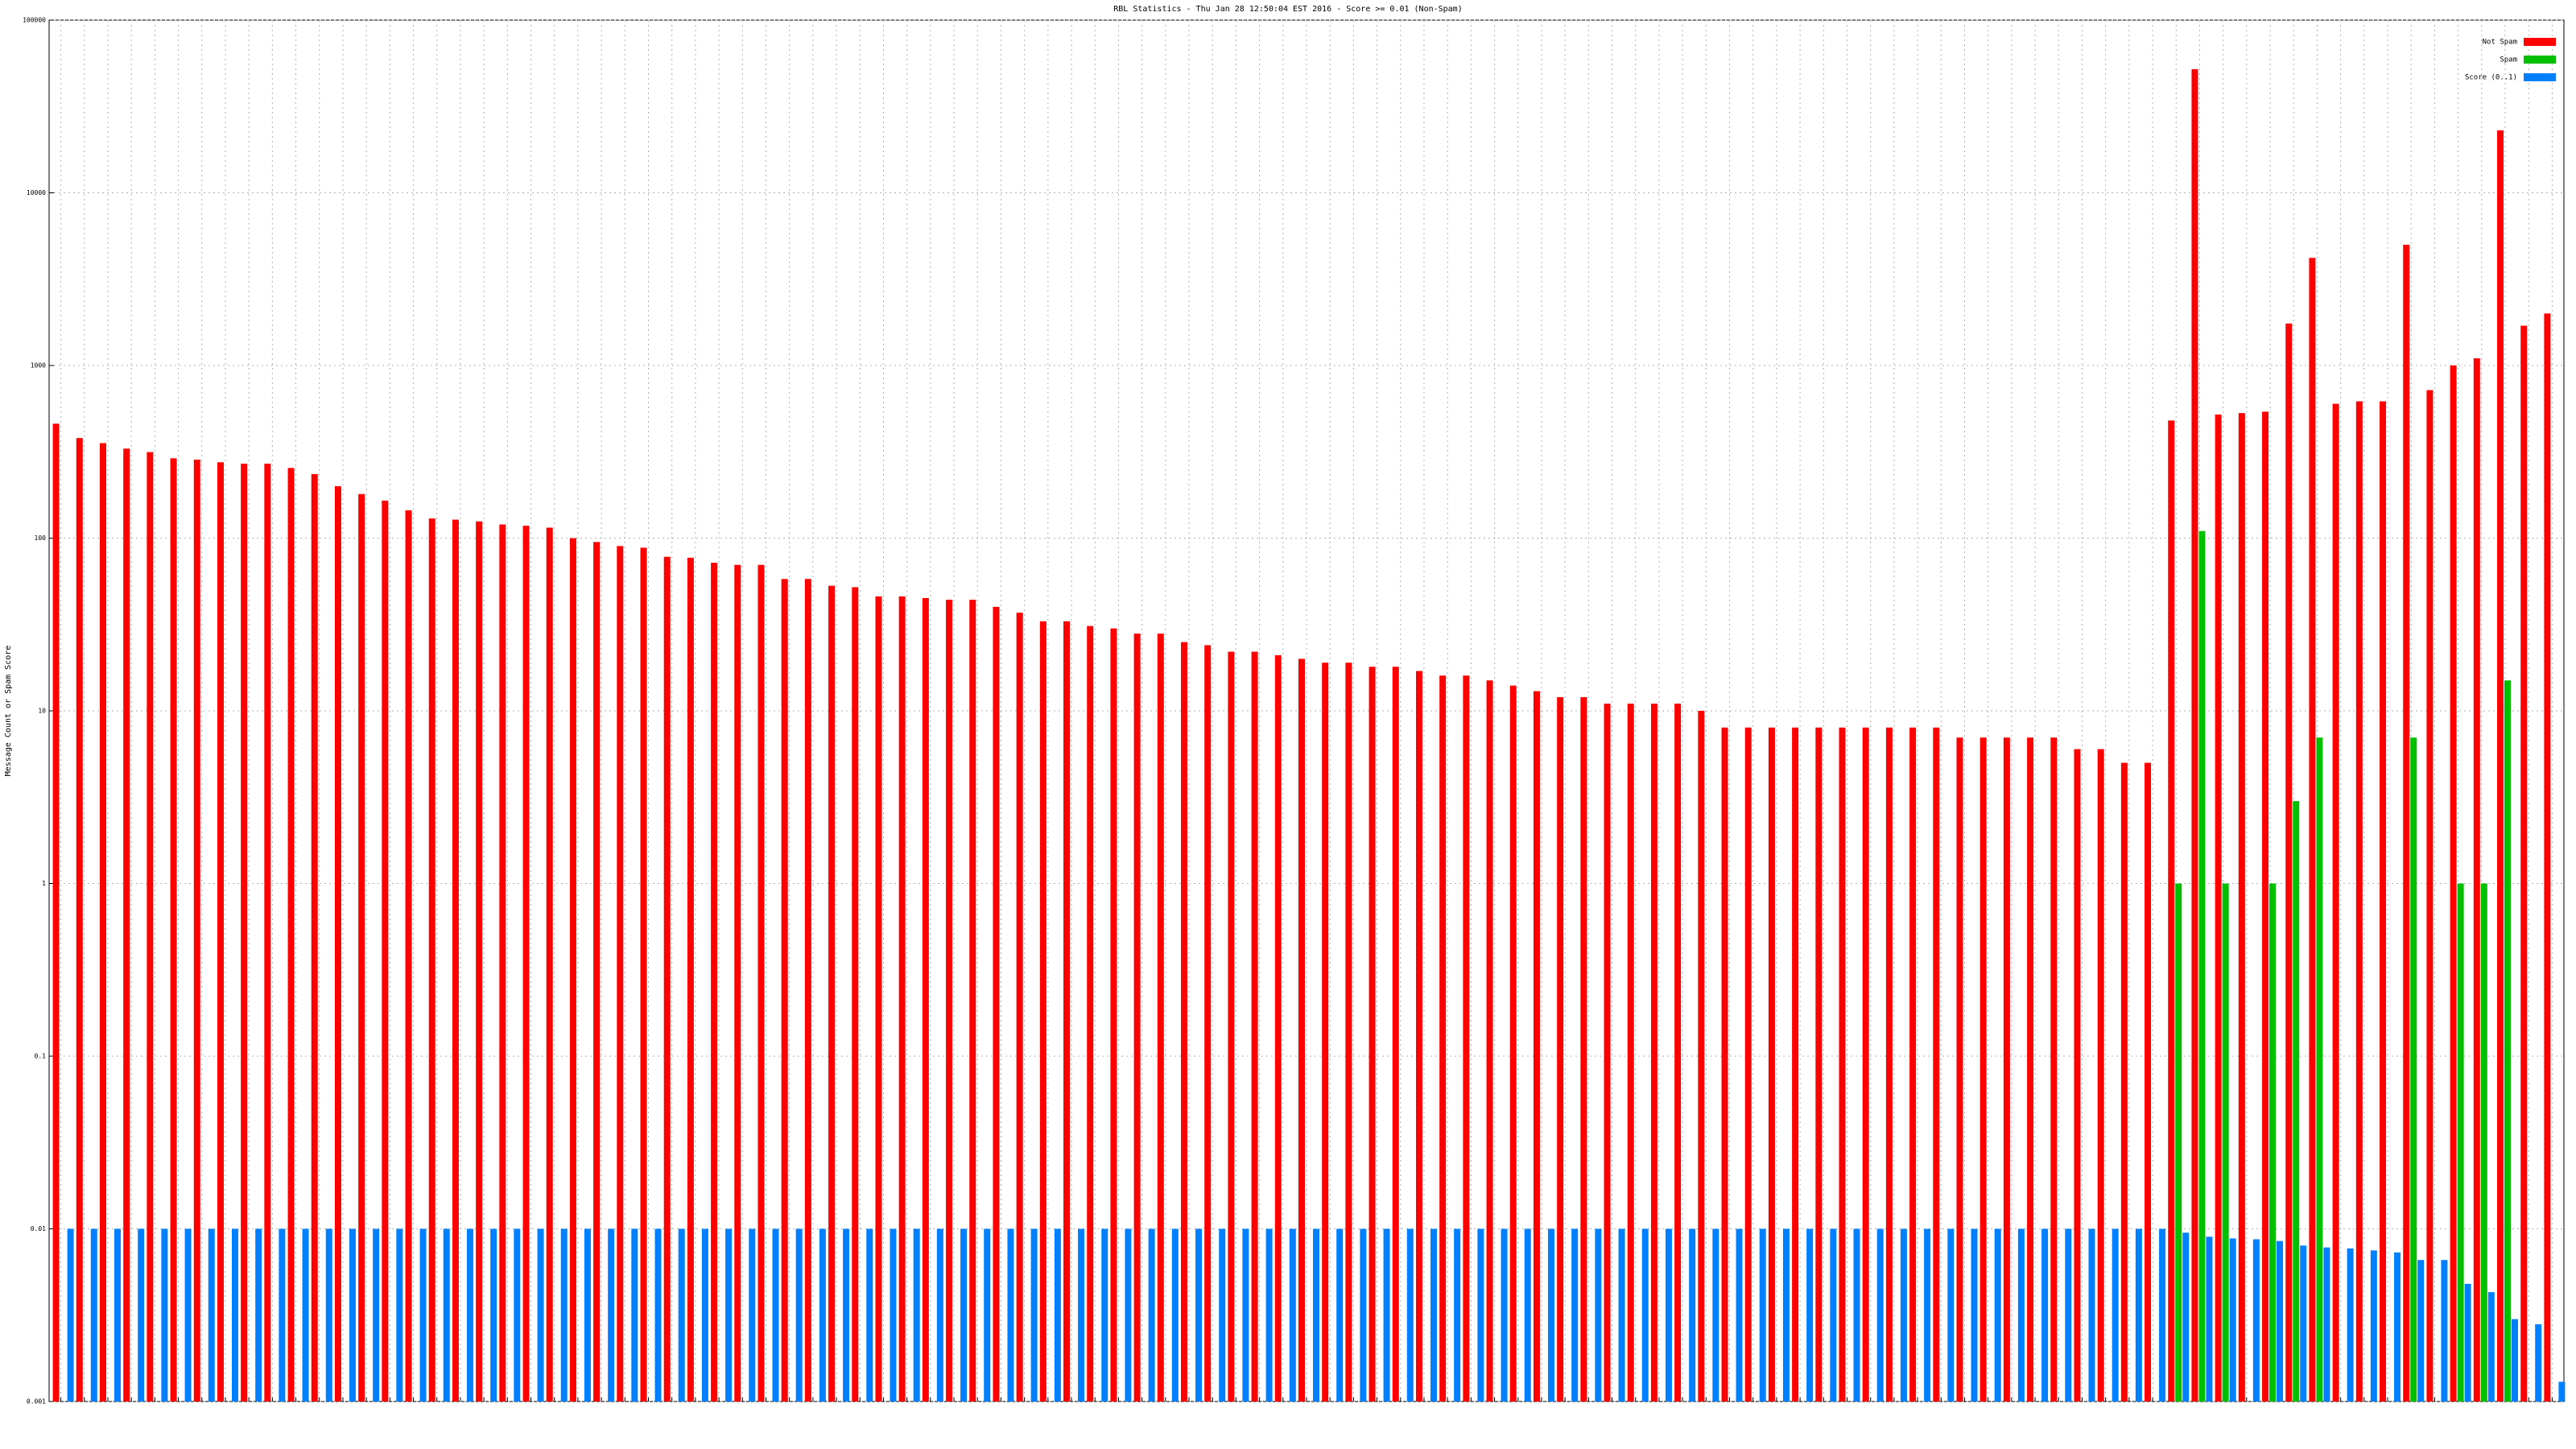  I want to click on y-tick-label: 100000, so click(34, 20).